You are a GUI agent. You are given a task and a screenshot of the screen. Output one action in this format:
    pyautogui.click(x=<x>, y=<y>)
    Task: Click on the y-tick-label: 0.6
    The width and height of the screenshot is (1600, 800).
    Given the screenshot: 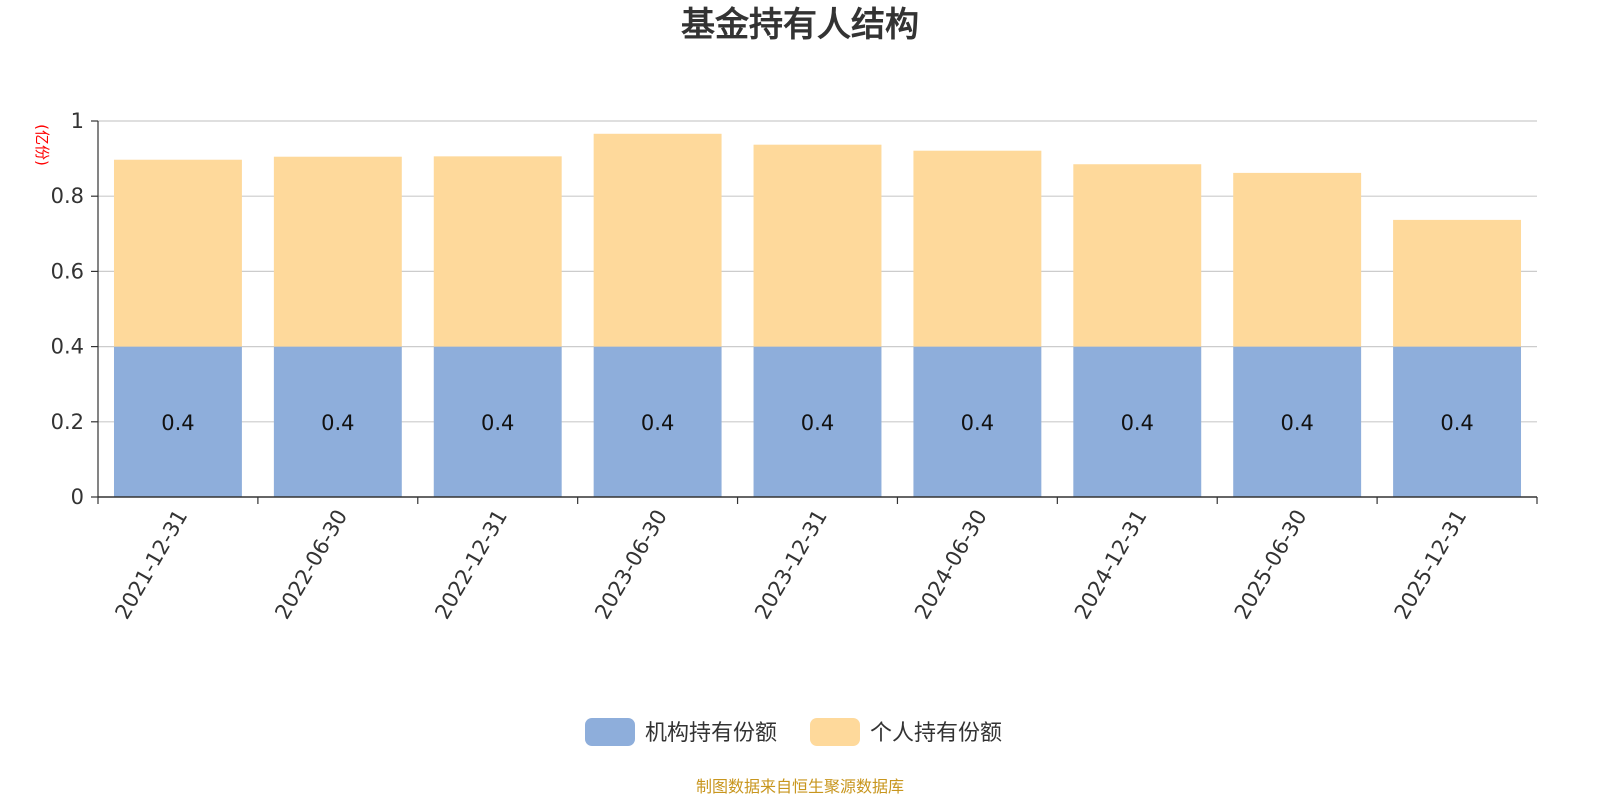 What is the action you would take?
    pyautogui.click(x=67, y=271)
    